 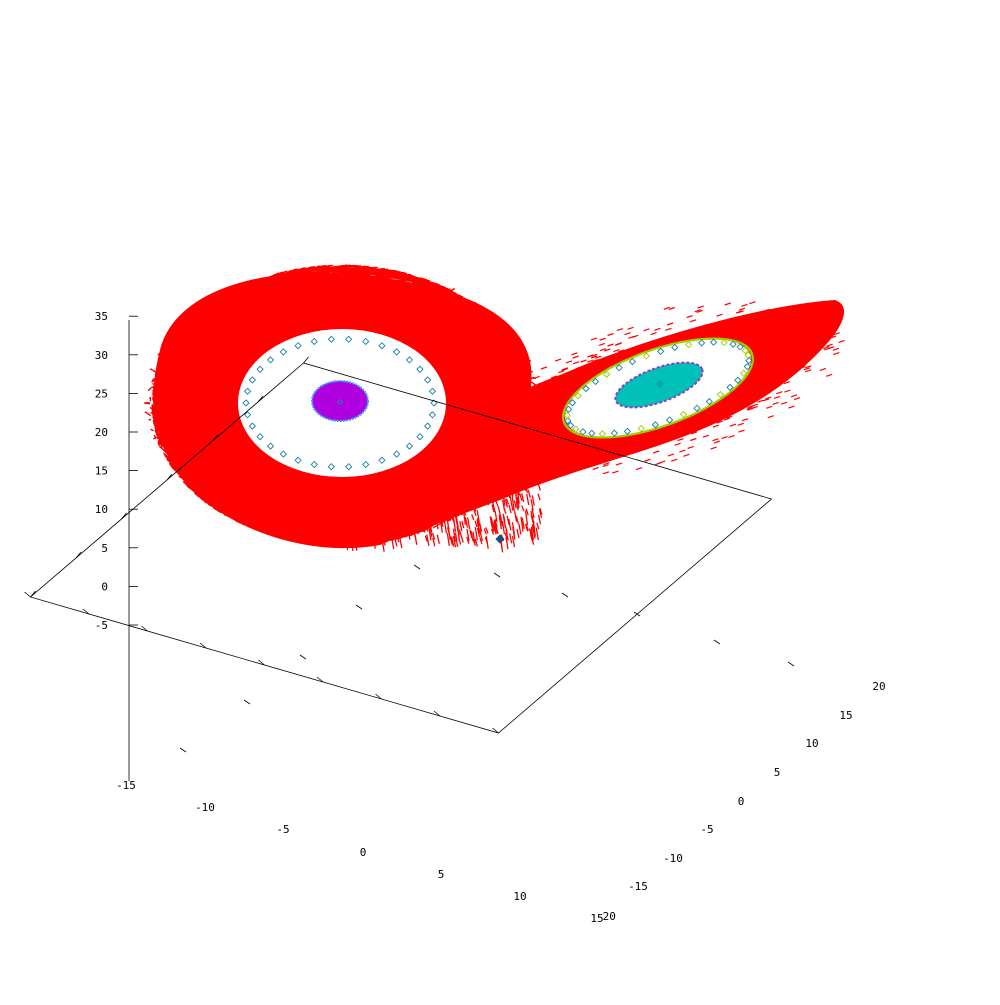 I want to click on x-tick-label: -5, so click(x=282, y=829).